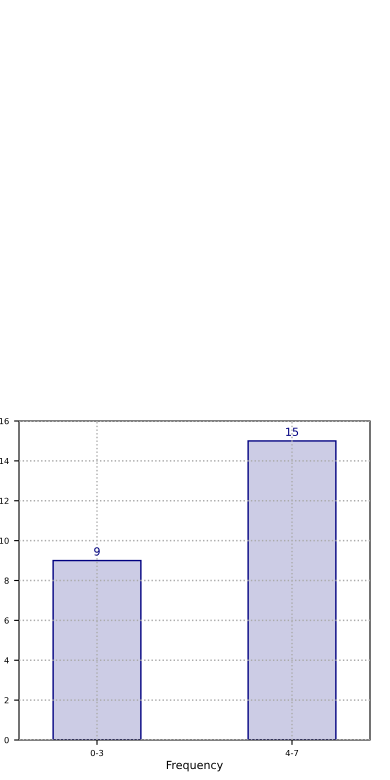 The width and height of the screenshot is (390, 780). Describe the element at coordinates (292, 432) in the screenshot. I see `data-label: 15` at that location.